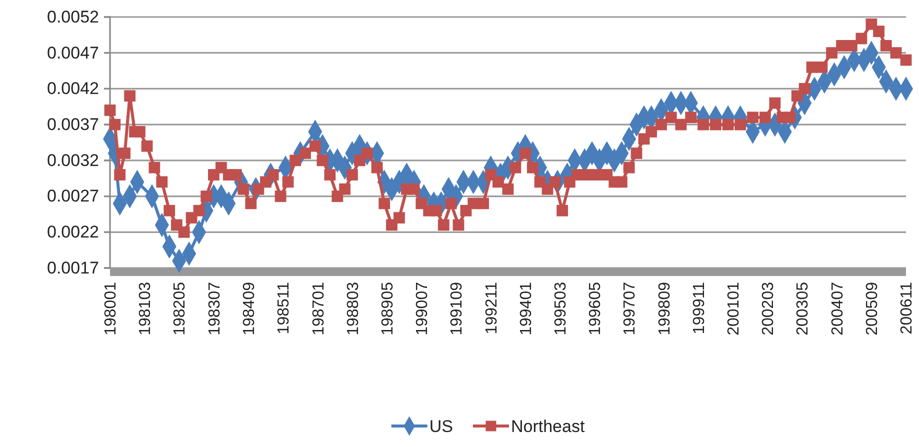 This screenshot has height=447, width=919. I want to click on x-tick-label: 198103, so click(145, 309).